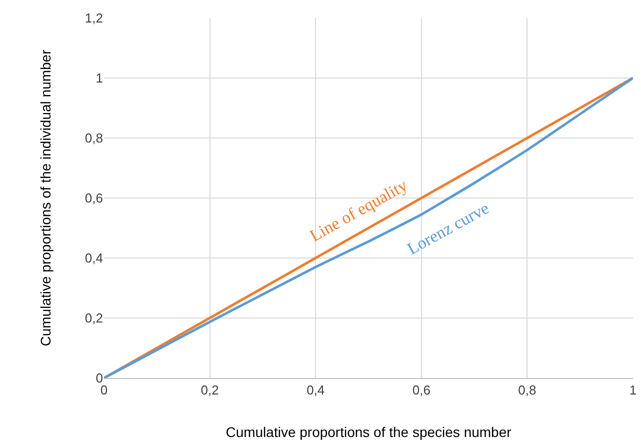  I want to click on y-tick-label: 0,2, so click(93, 318).